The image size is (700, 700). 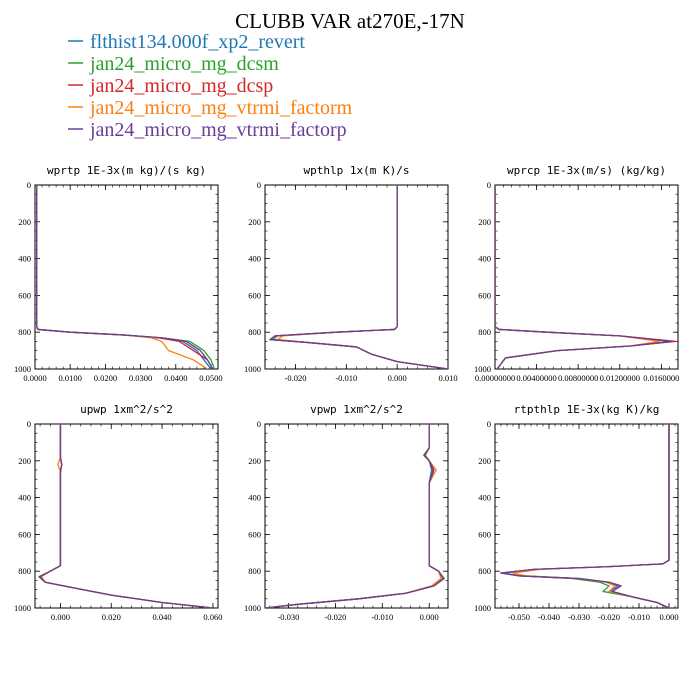 What do you see at coordinates (620, 378) in the screenshot?
I see `x-tick-label: 0.01200000` at bounding box center [620, 378].